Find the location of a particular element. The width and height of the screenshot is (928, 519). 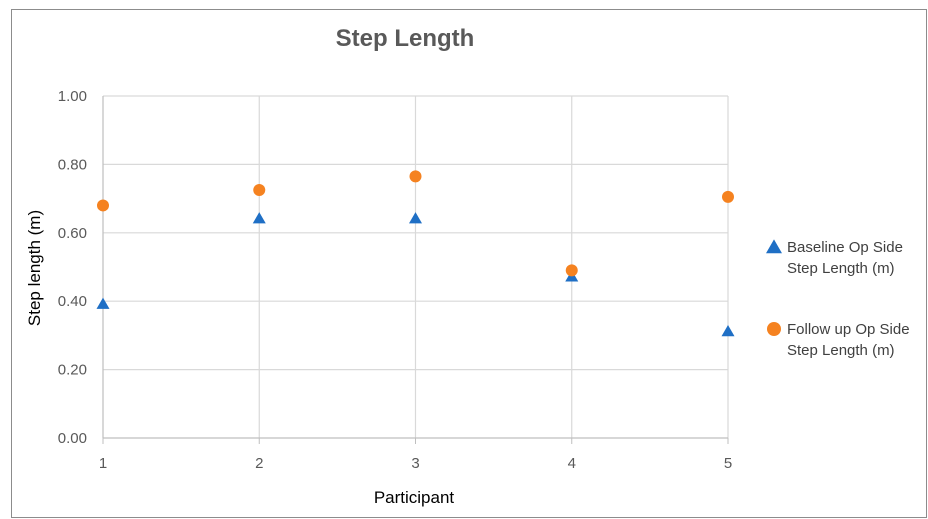

x-tick-label: 4 is located at coordinates (572, 463).